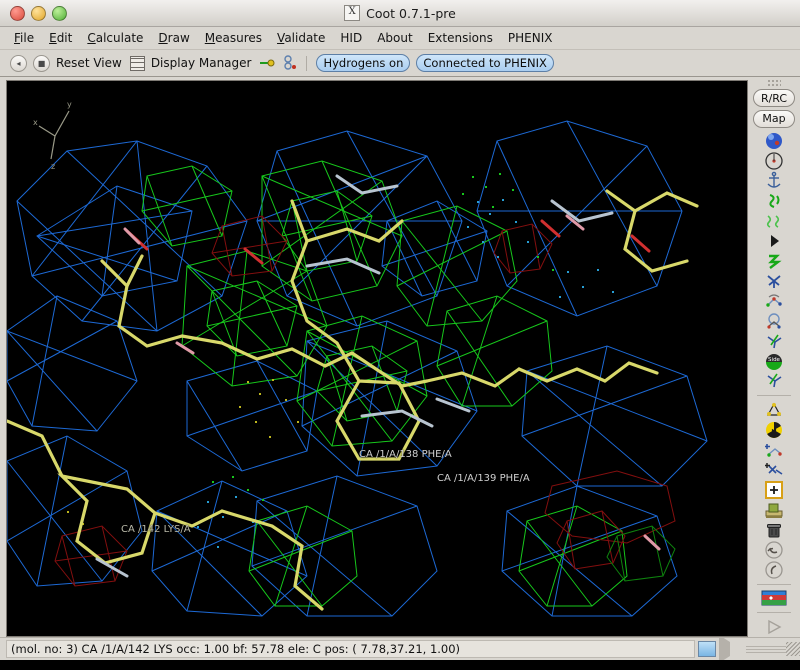 Image resolution: width=800 pixels, height=670 pixels. What do you see at coordinates (774, 490) in the screenshot?
I see `add-plus-icon` at bounding box center [774, 490].